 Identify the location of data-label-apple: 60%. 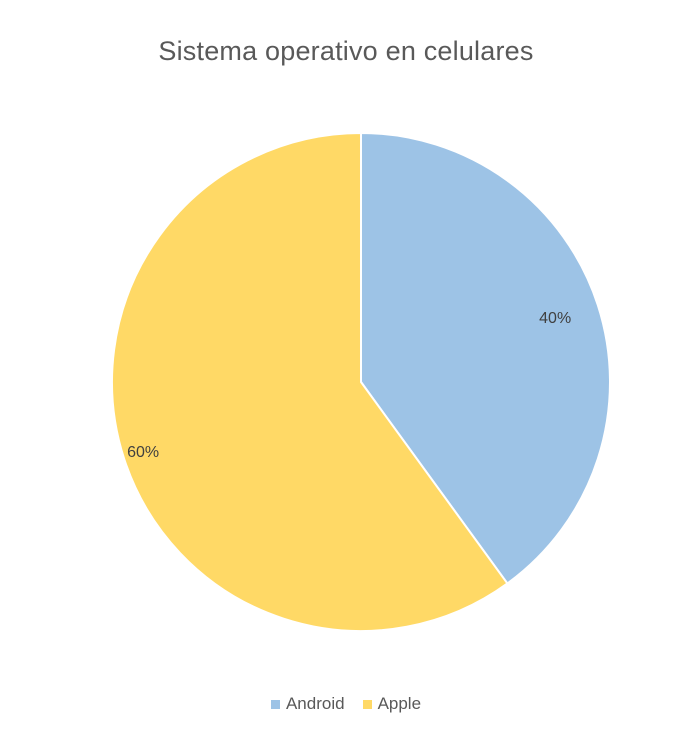
(143, 452).